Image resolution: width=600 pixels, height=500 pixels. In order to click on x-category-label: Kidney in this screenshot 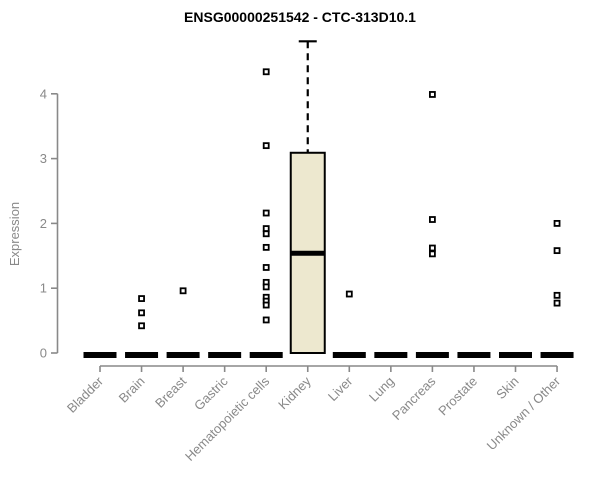, I will do `click(294, 392)`.